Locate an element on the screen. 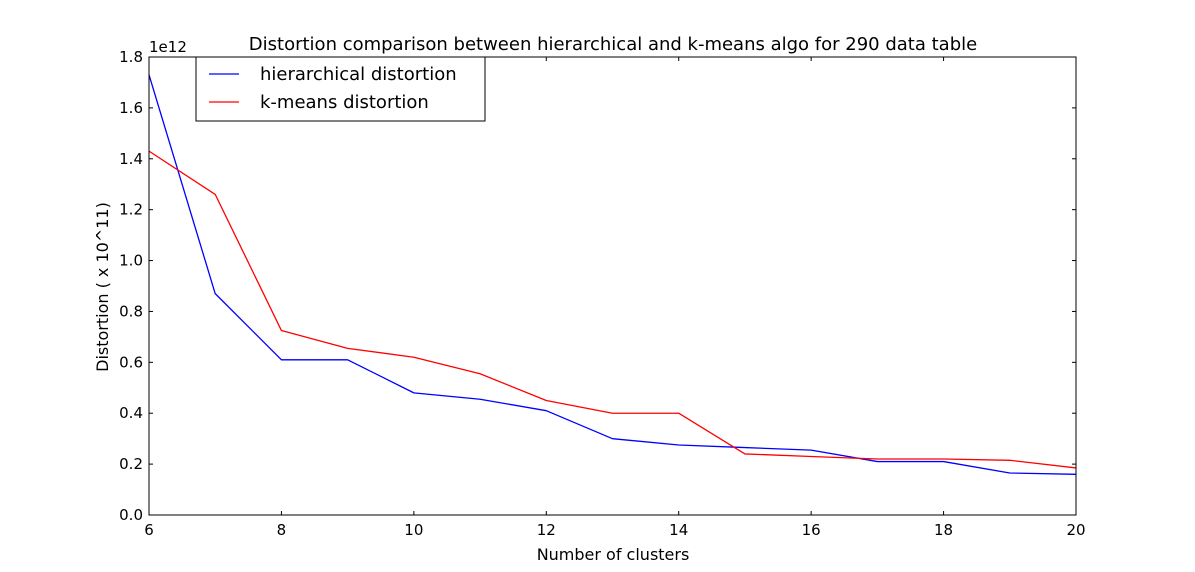 This screenshot has width=1195, height=572. y-tick-label: 0.2 is located at coordinates (131, 464).